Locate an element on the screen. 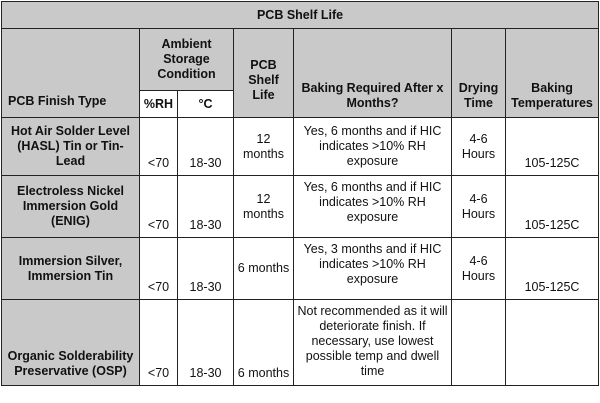 The image size is (600, 403). header-drying-time: Drying Time is located at coordinates (478, 73).